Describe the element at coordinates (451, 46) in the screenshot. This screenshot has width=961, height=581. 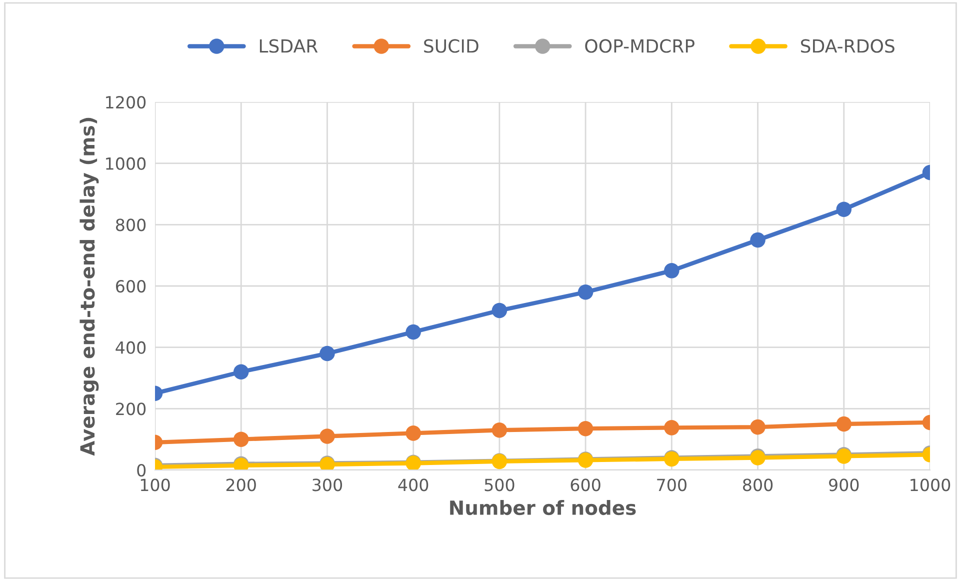
I see `legend-label: SUCID` at that location.